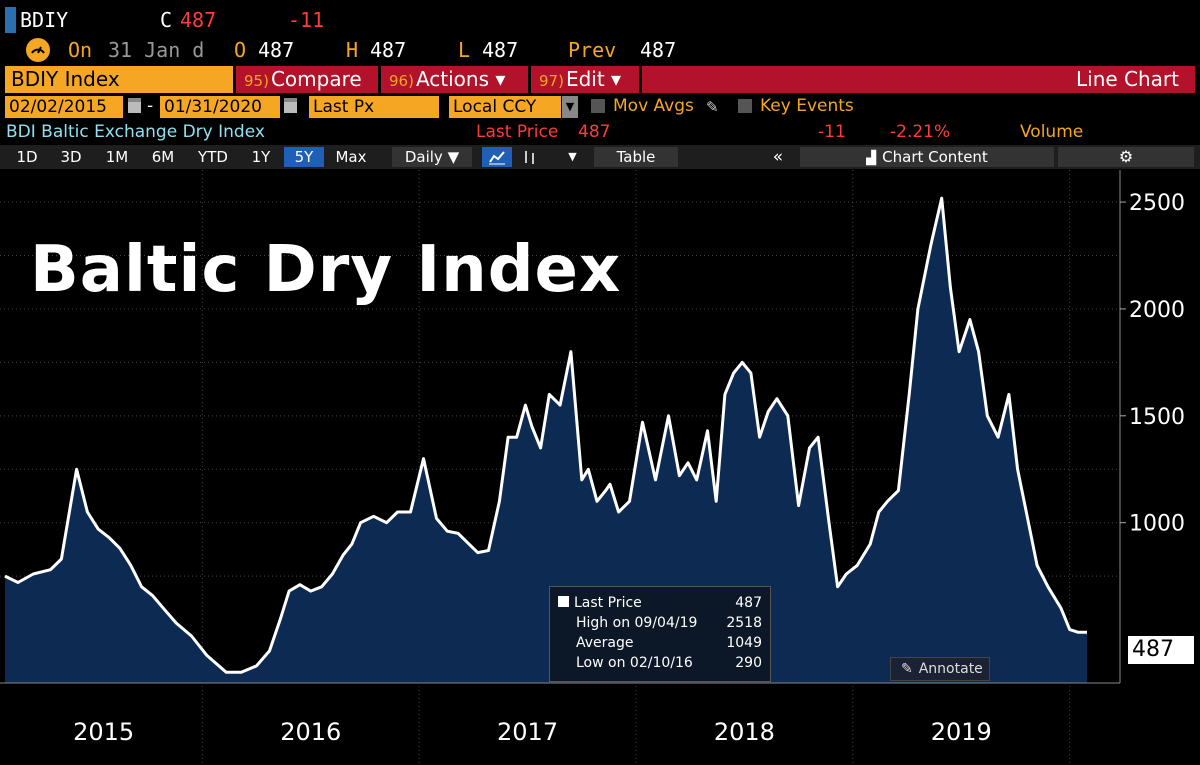 This screenshot has height=765, width=1200. I want to click on mov-avgs-checkbox, so click(598, 106).